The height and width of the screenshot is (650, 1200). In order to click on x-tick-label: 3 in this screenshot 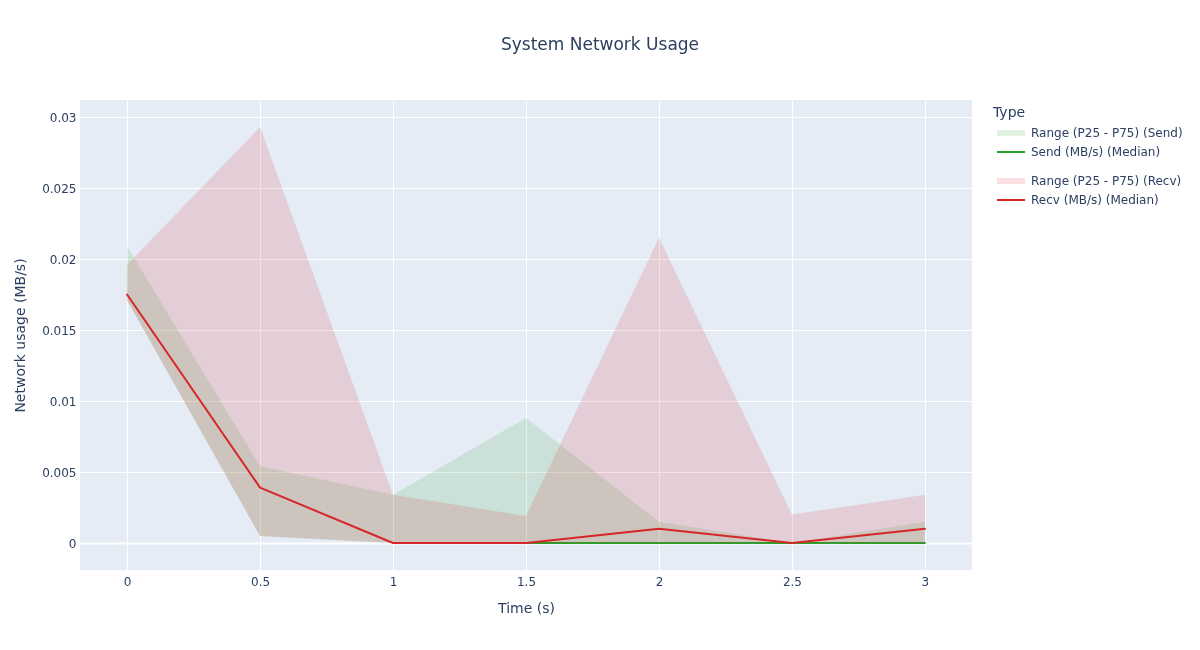, I will do `click(925, 581)`.